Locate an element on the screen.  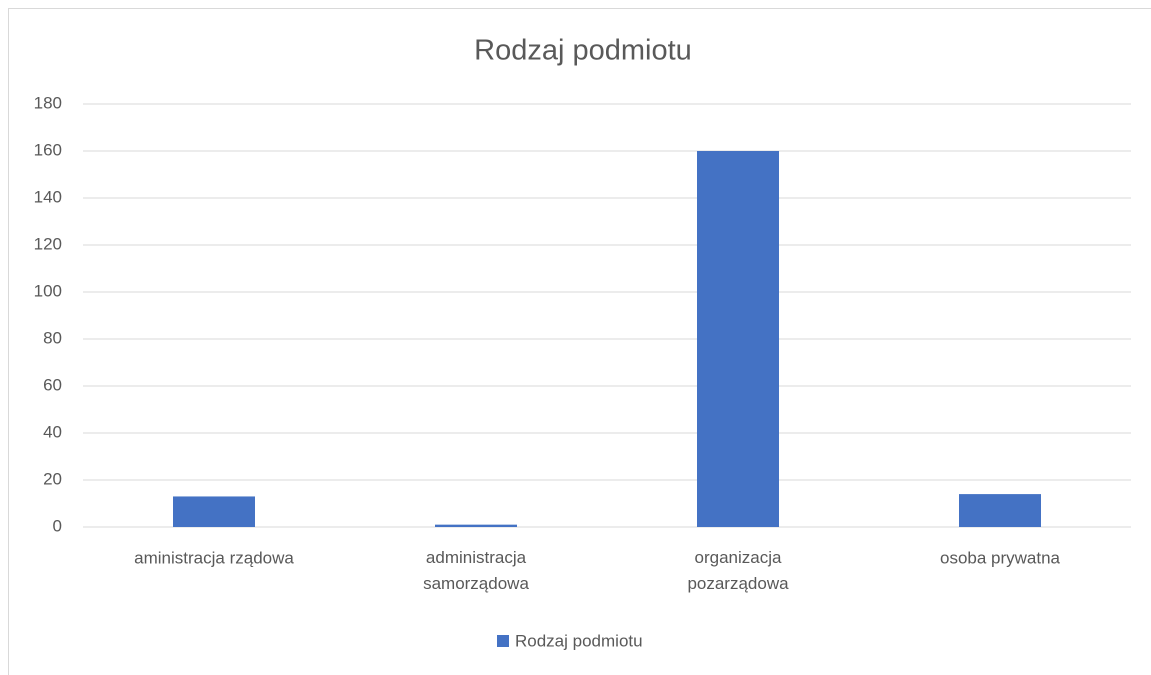
y-tick-label: 20 is located at coordinates (52, 478).